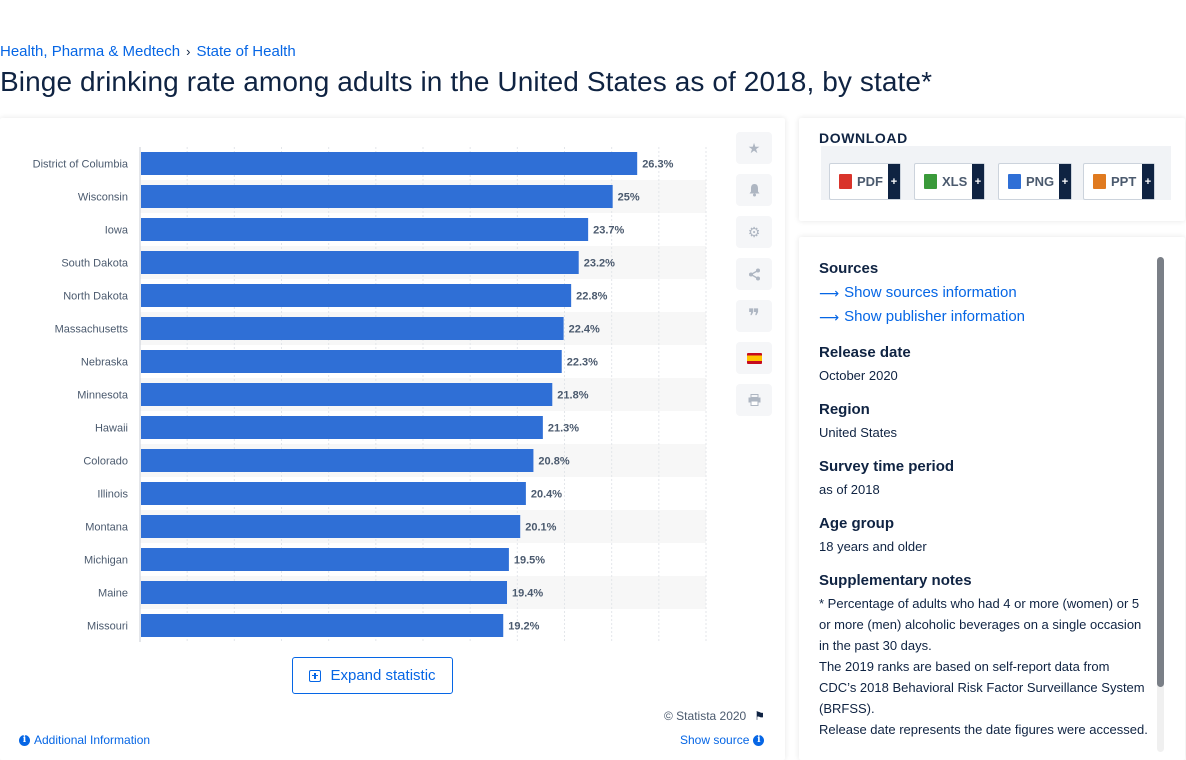  What do you see at coordinates (754, 148) in the screenshot?
I see `star-icon: ★` at bounding box center [754, 148].